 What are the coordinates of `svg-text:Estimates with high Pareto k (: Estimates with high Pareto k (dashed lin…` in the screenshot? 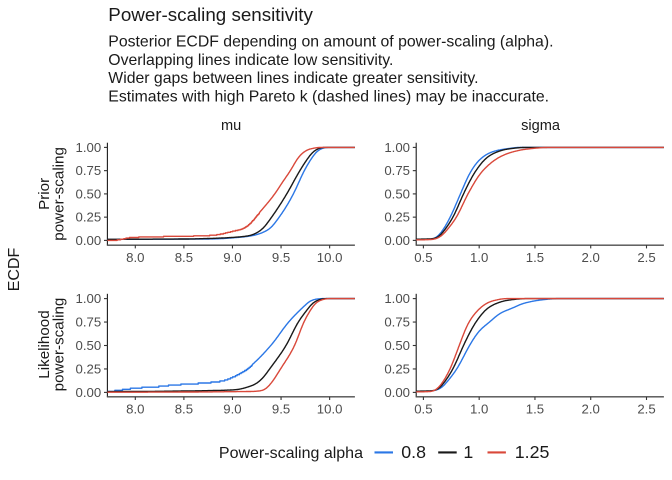 It's located at (328, 96).